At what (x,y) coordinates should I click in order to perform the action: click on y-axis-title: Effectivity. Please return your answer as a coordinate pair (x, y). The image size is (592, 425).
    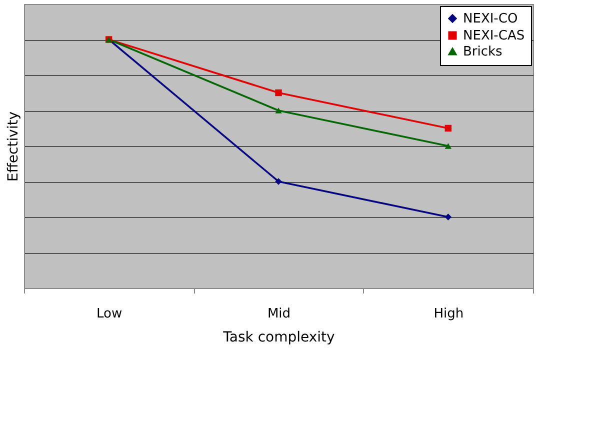
    Looking at the image, I should click on (14, 146).